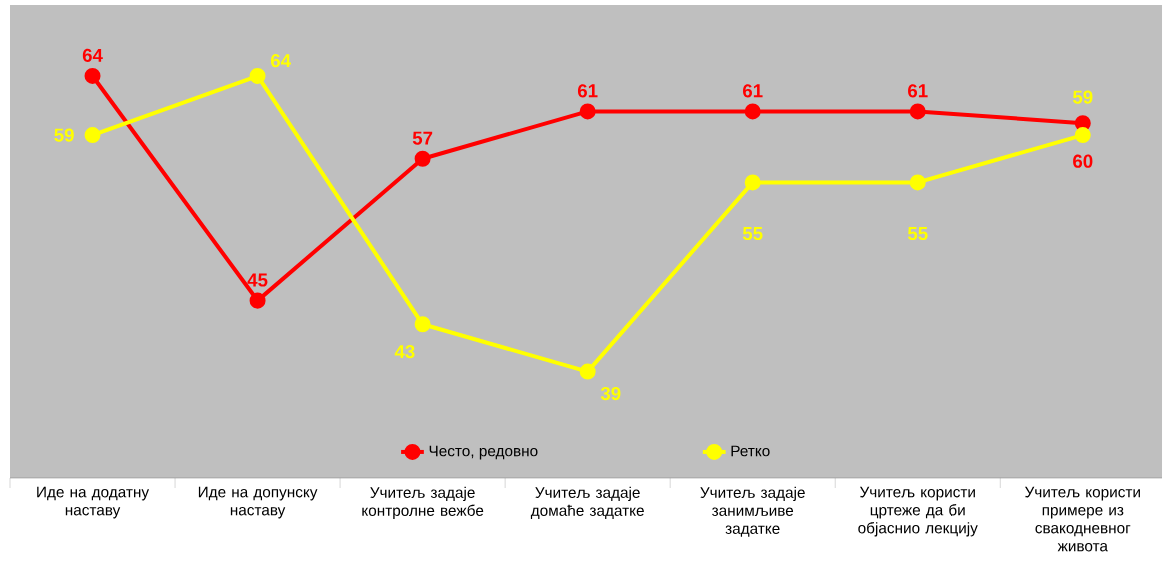 Image resolution: width=1166 pixels, height=587 pixels. What do you see at coordinates (258, 502) in the screenshot?
I see `x-tick-label: Иде на допунску наставу` at bounding box center [258, 502].